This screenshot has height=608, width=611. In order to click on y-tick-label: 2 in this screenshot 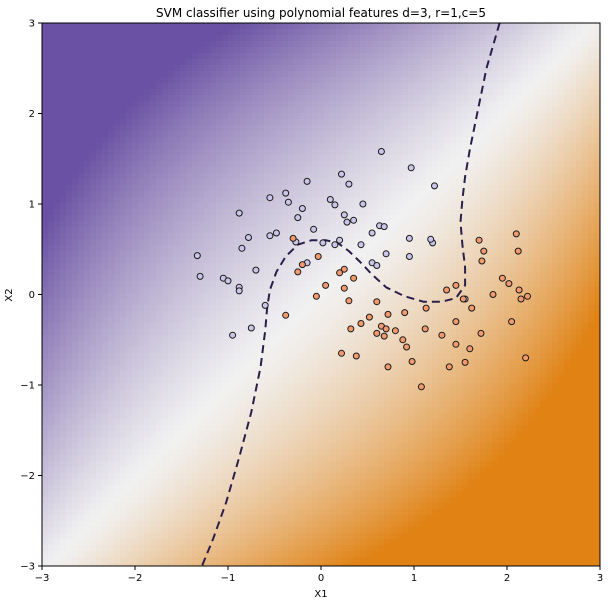, I will do `click(32, 114)`.